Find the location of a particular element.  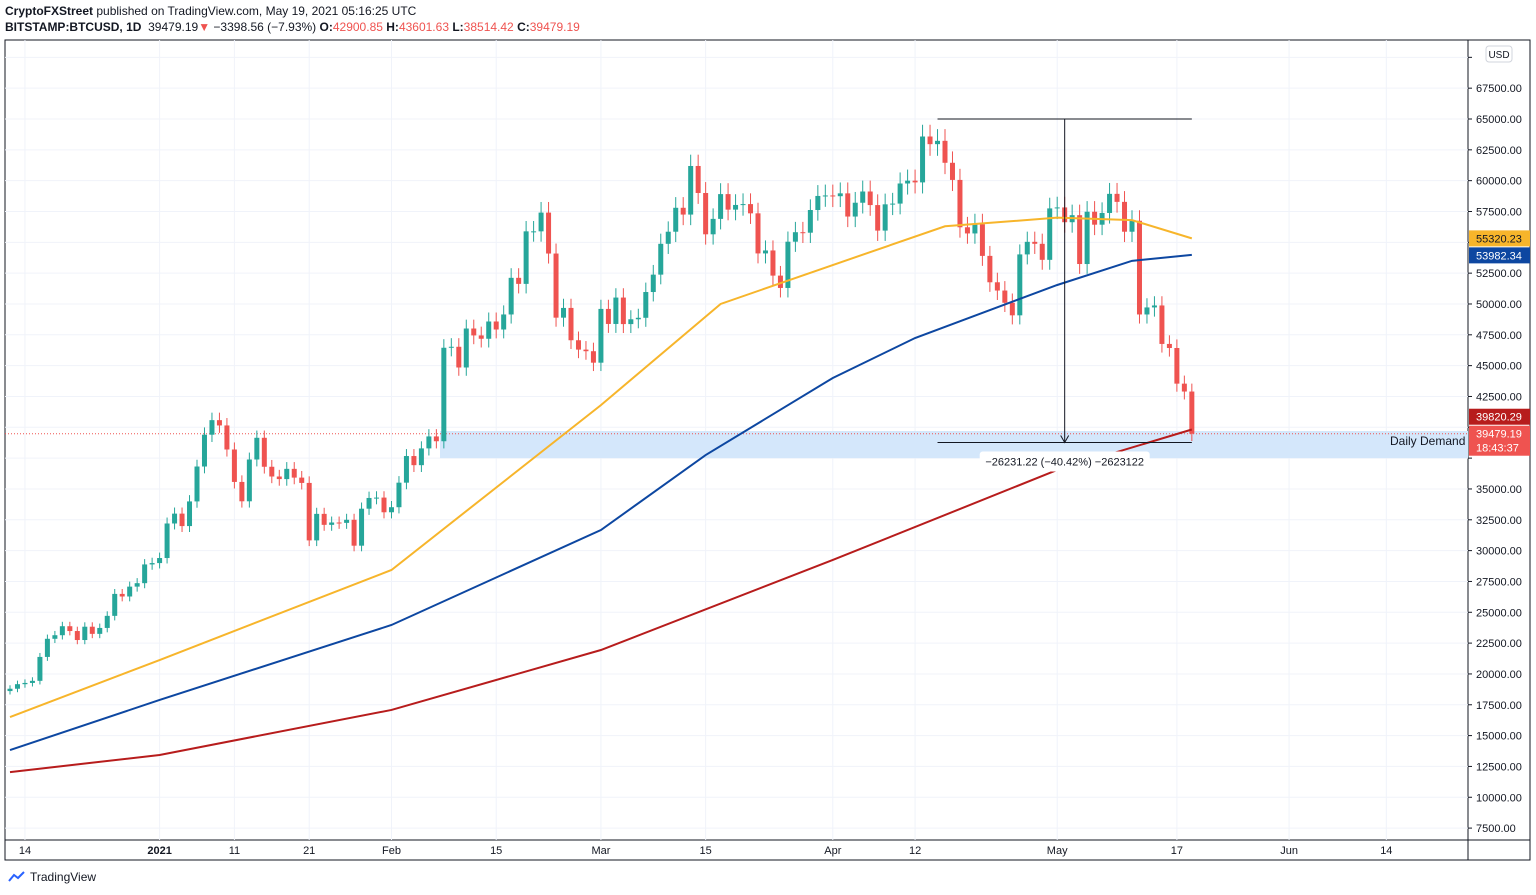

close-label: C: is located at coordinates (523, 27).